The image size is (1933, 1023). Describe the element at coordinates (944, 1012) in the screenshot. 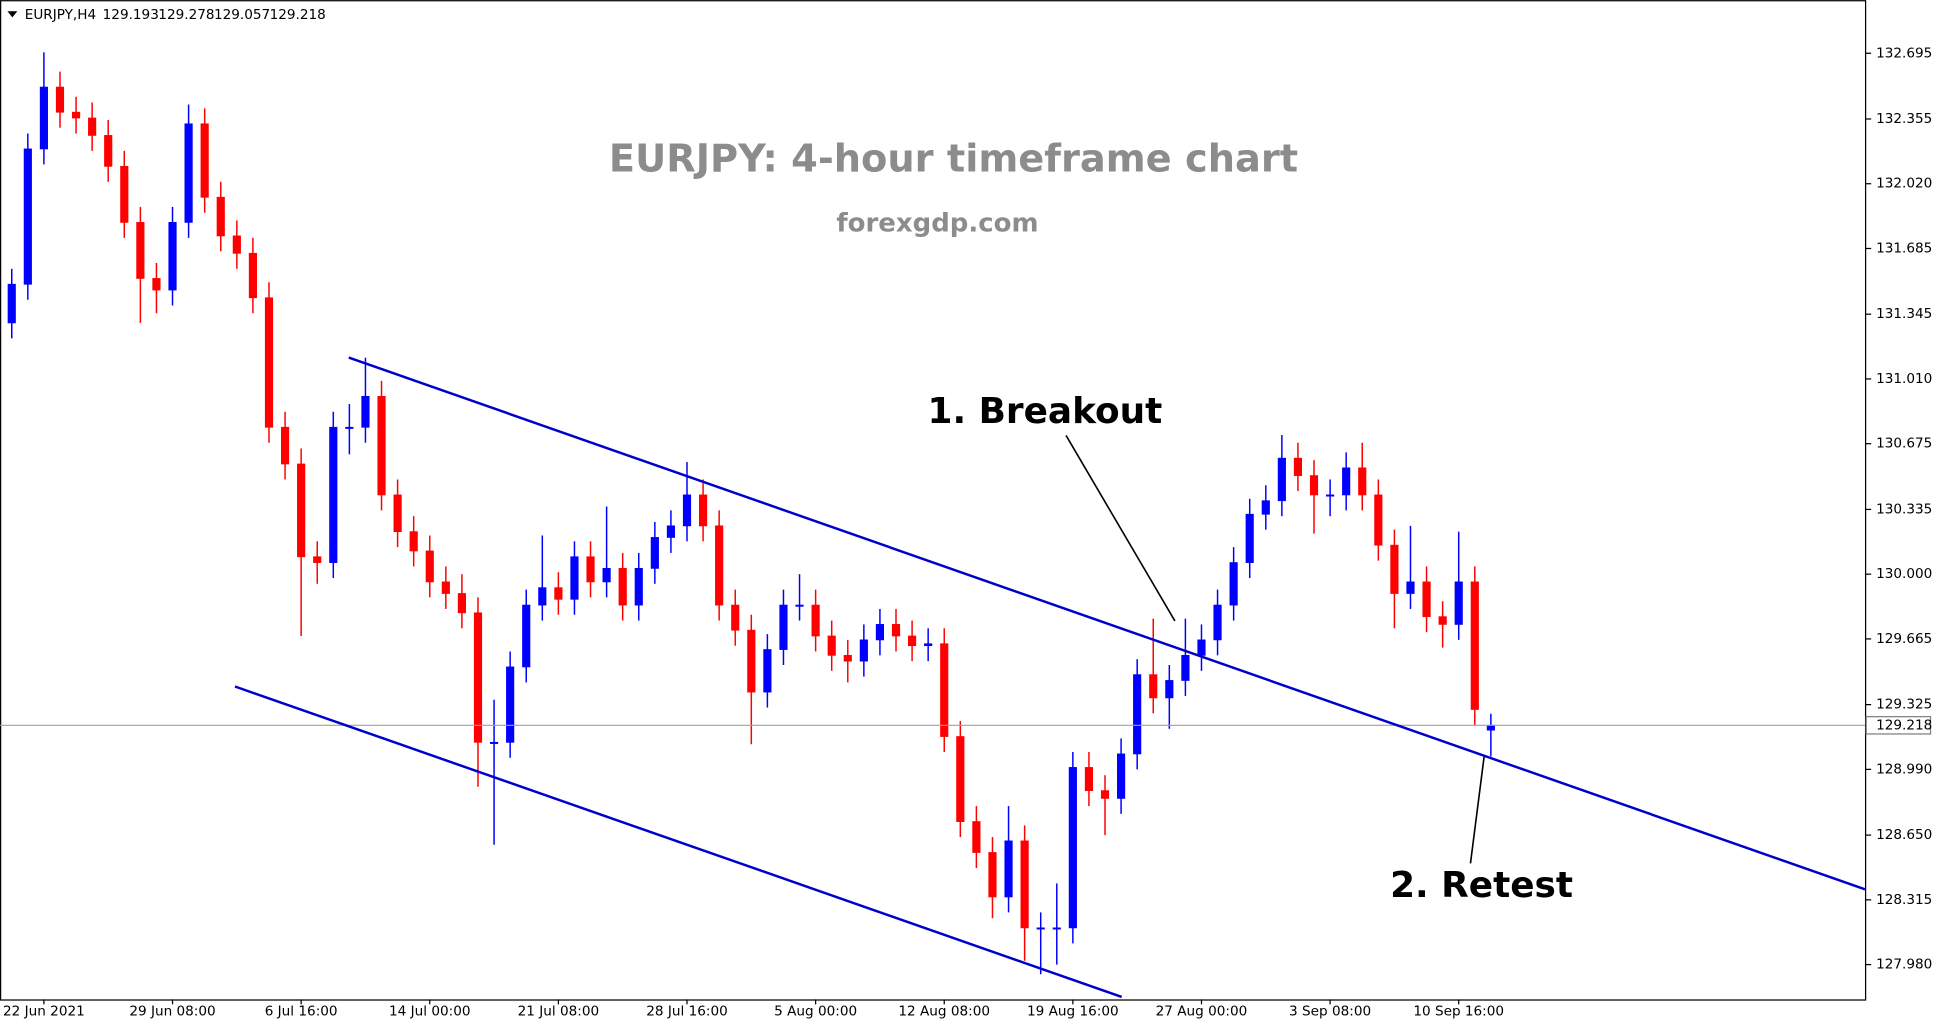

I see `x-tick-label: 12 Aug 08:00` at that location.